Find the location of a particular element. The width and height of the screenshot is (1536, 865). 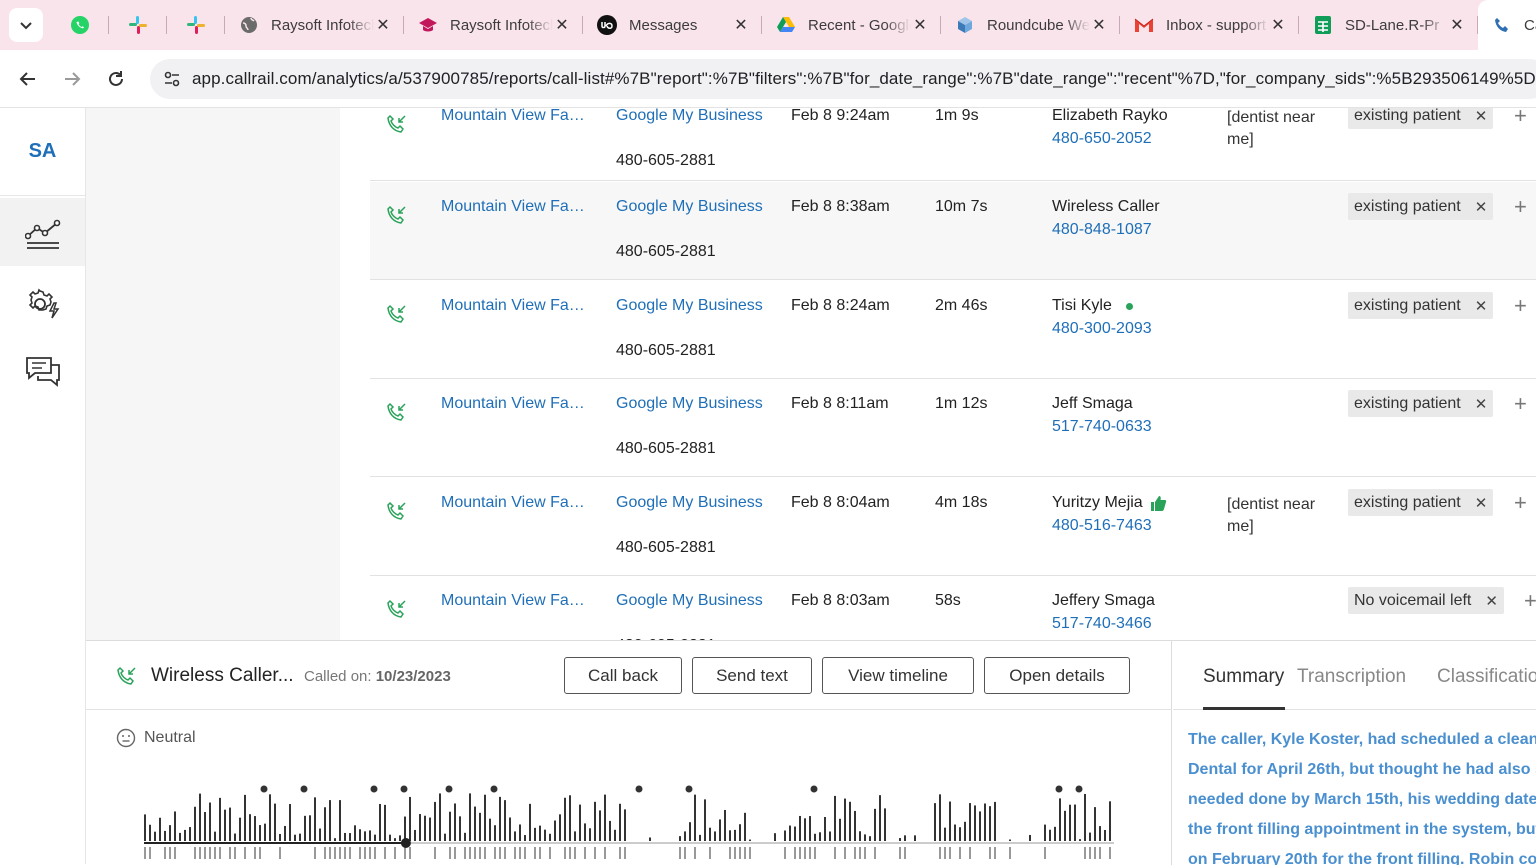

caller-phone-link: 480-516-7463 is located at coordinates (1102, 525).